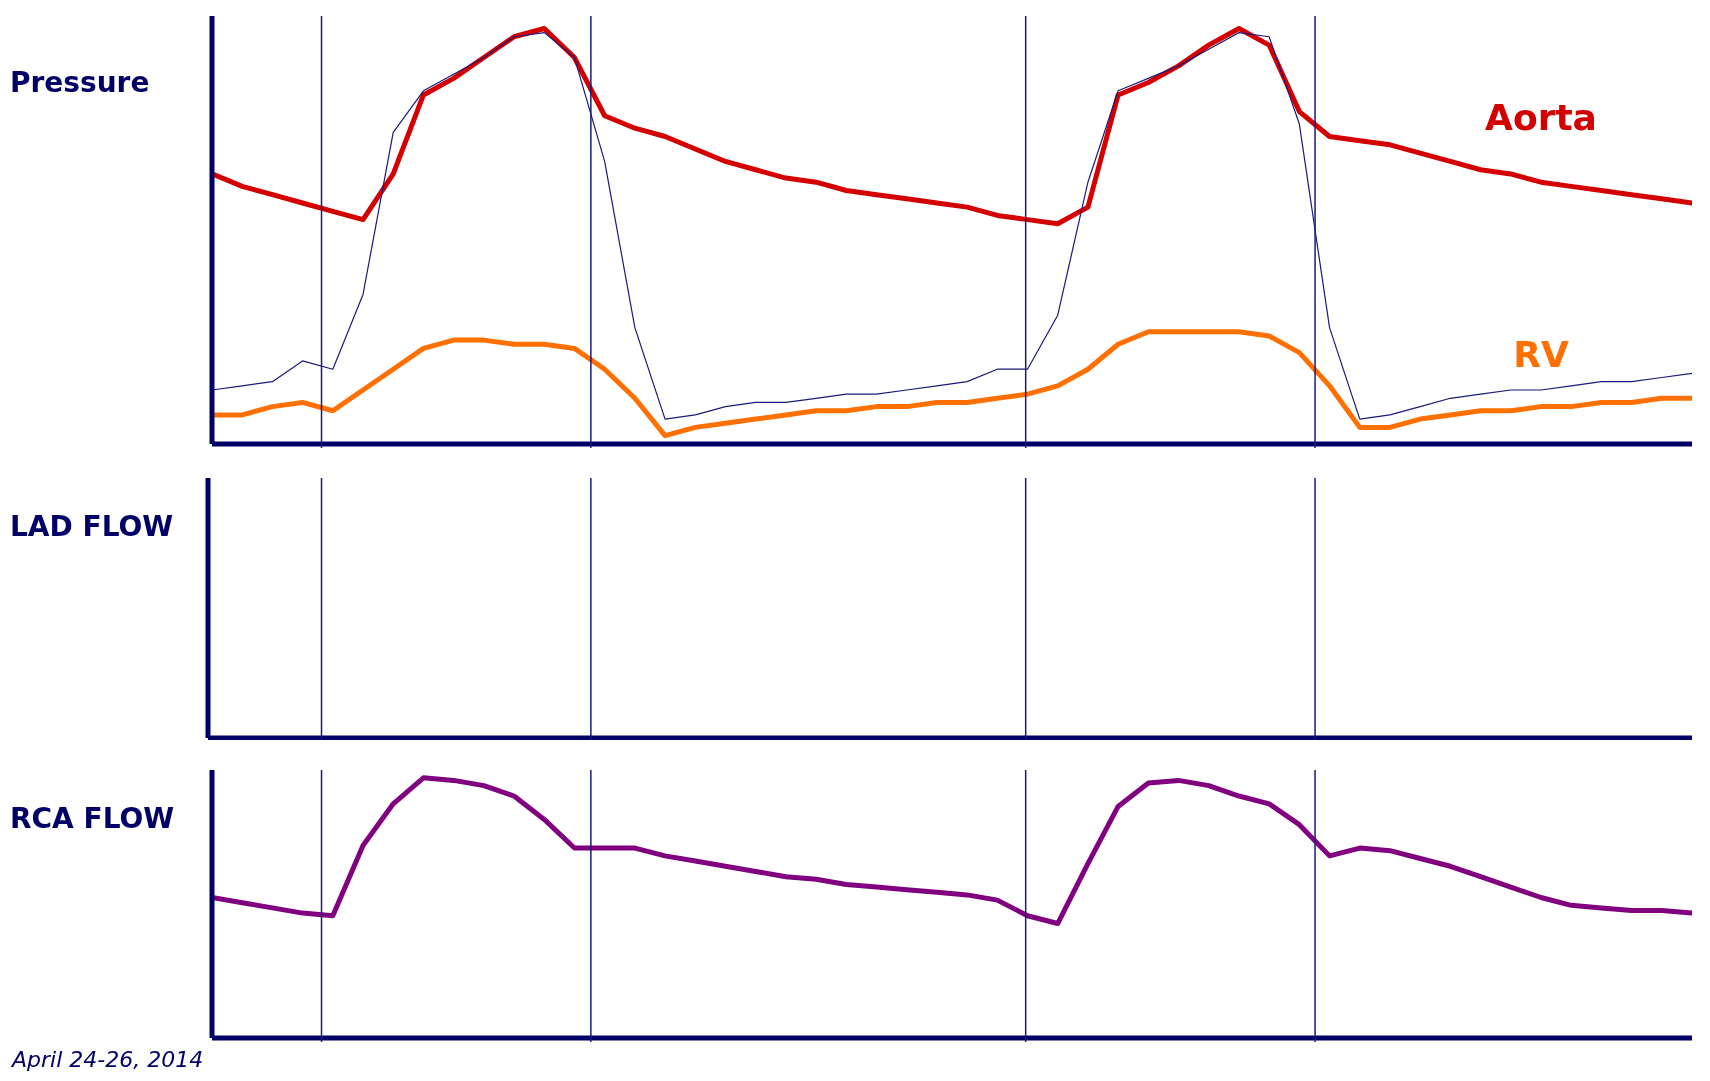 This screenshot has width=1710, height=1081. What do you see at coordinates (108, 1059) in the screenshot?
I see `text: April 24-26, 2014` at bounding box center [108, 1059].